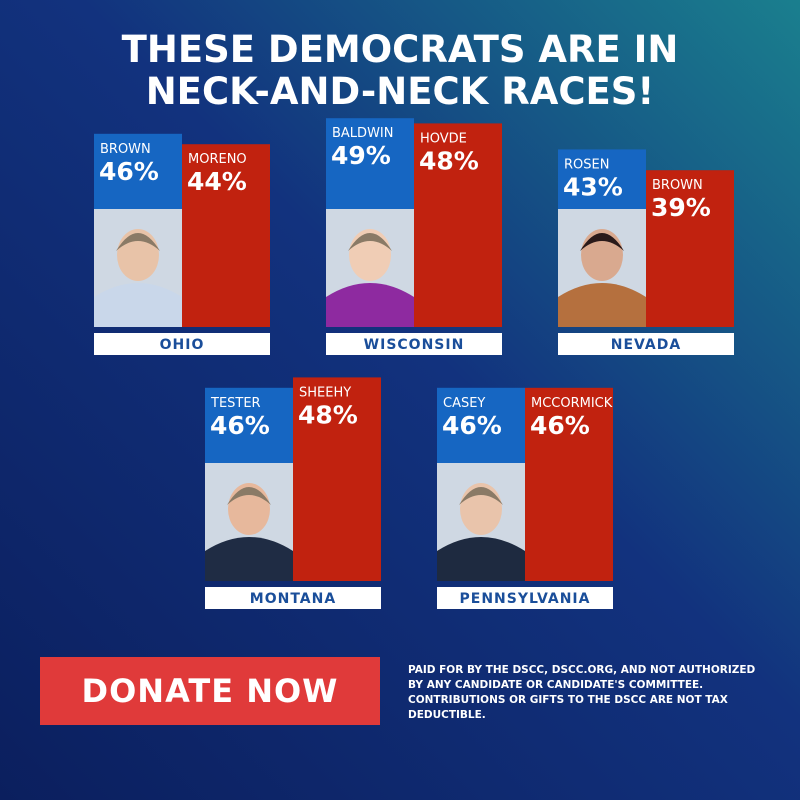 Image resolution: width=800 pixels, height=800 pixels. What do you see at coordinates (217, 159) in the screenshot?
I see `candidate-name: MORENO` at bounding box center [217, 159].